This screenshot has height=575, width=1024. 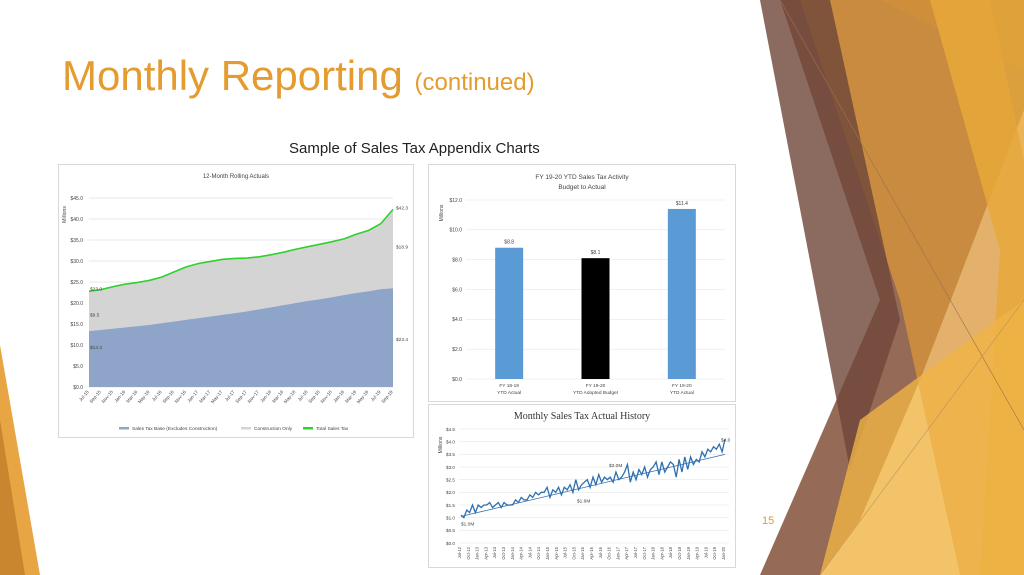 I want to click on bar-value-label: $8.8, so click(x=509, y=243).